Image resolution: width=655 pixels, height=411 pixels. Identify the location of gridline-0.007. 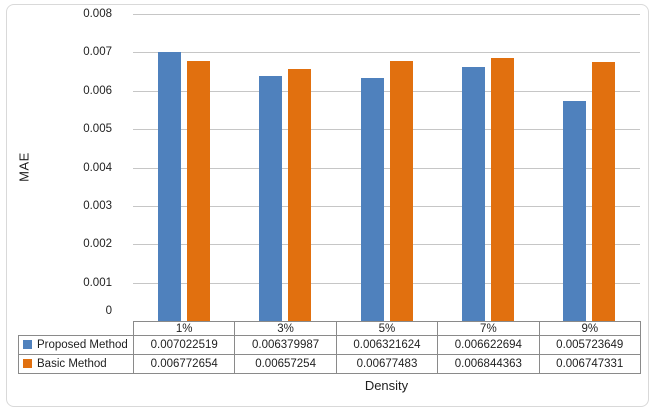
(386, 53).